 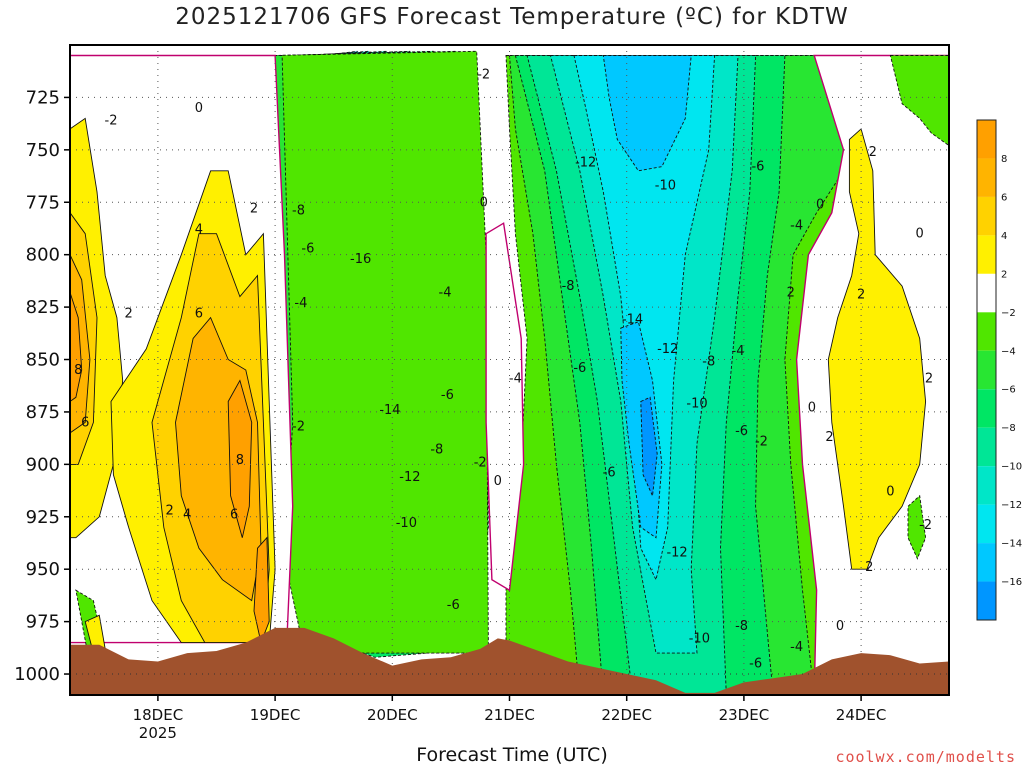 I want to click on colorbar: 8 6 4 2 −2 −4 −6 −8 −10 −12 −14 −16, so click(x=999, y=370).